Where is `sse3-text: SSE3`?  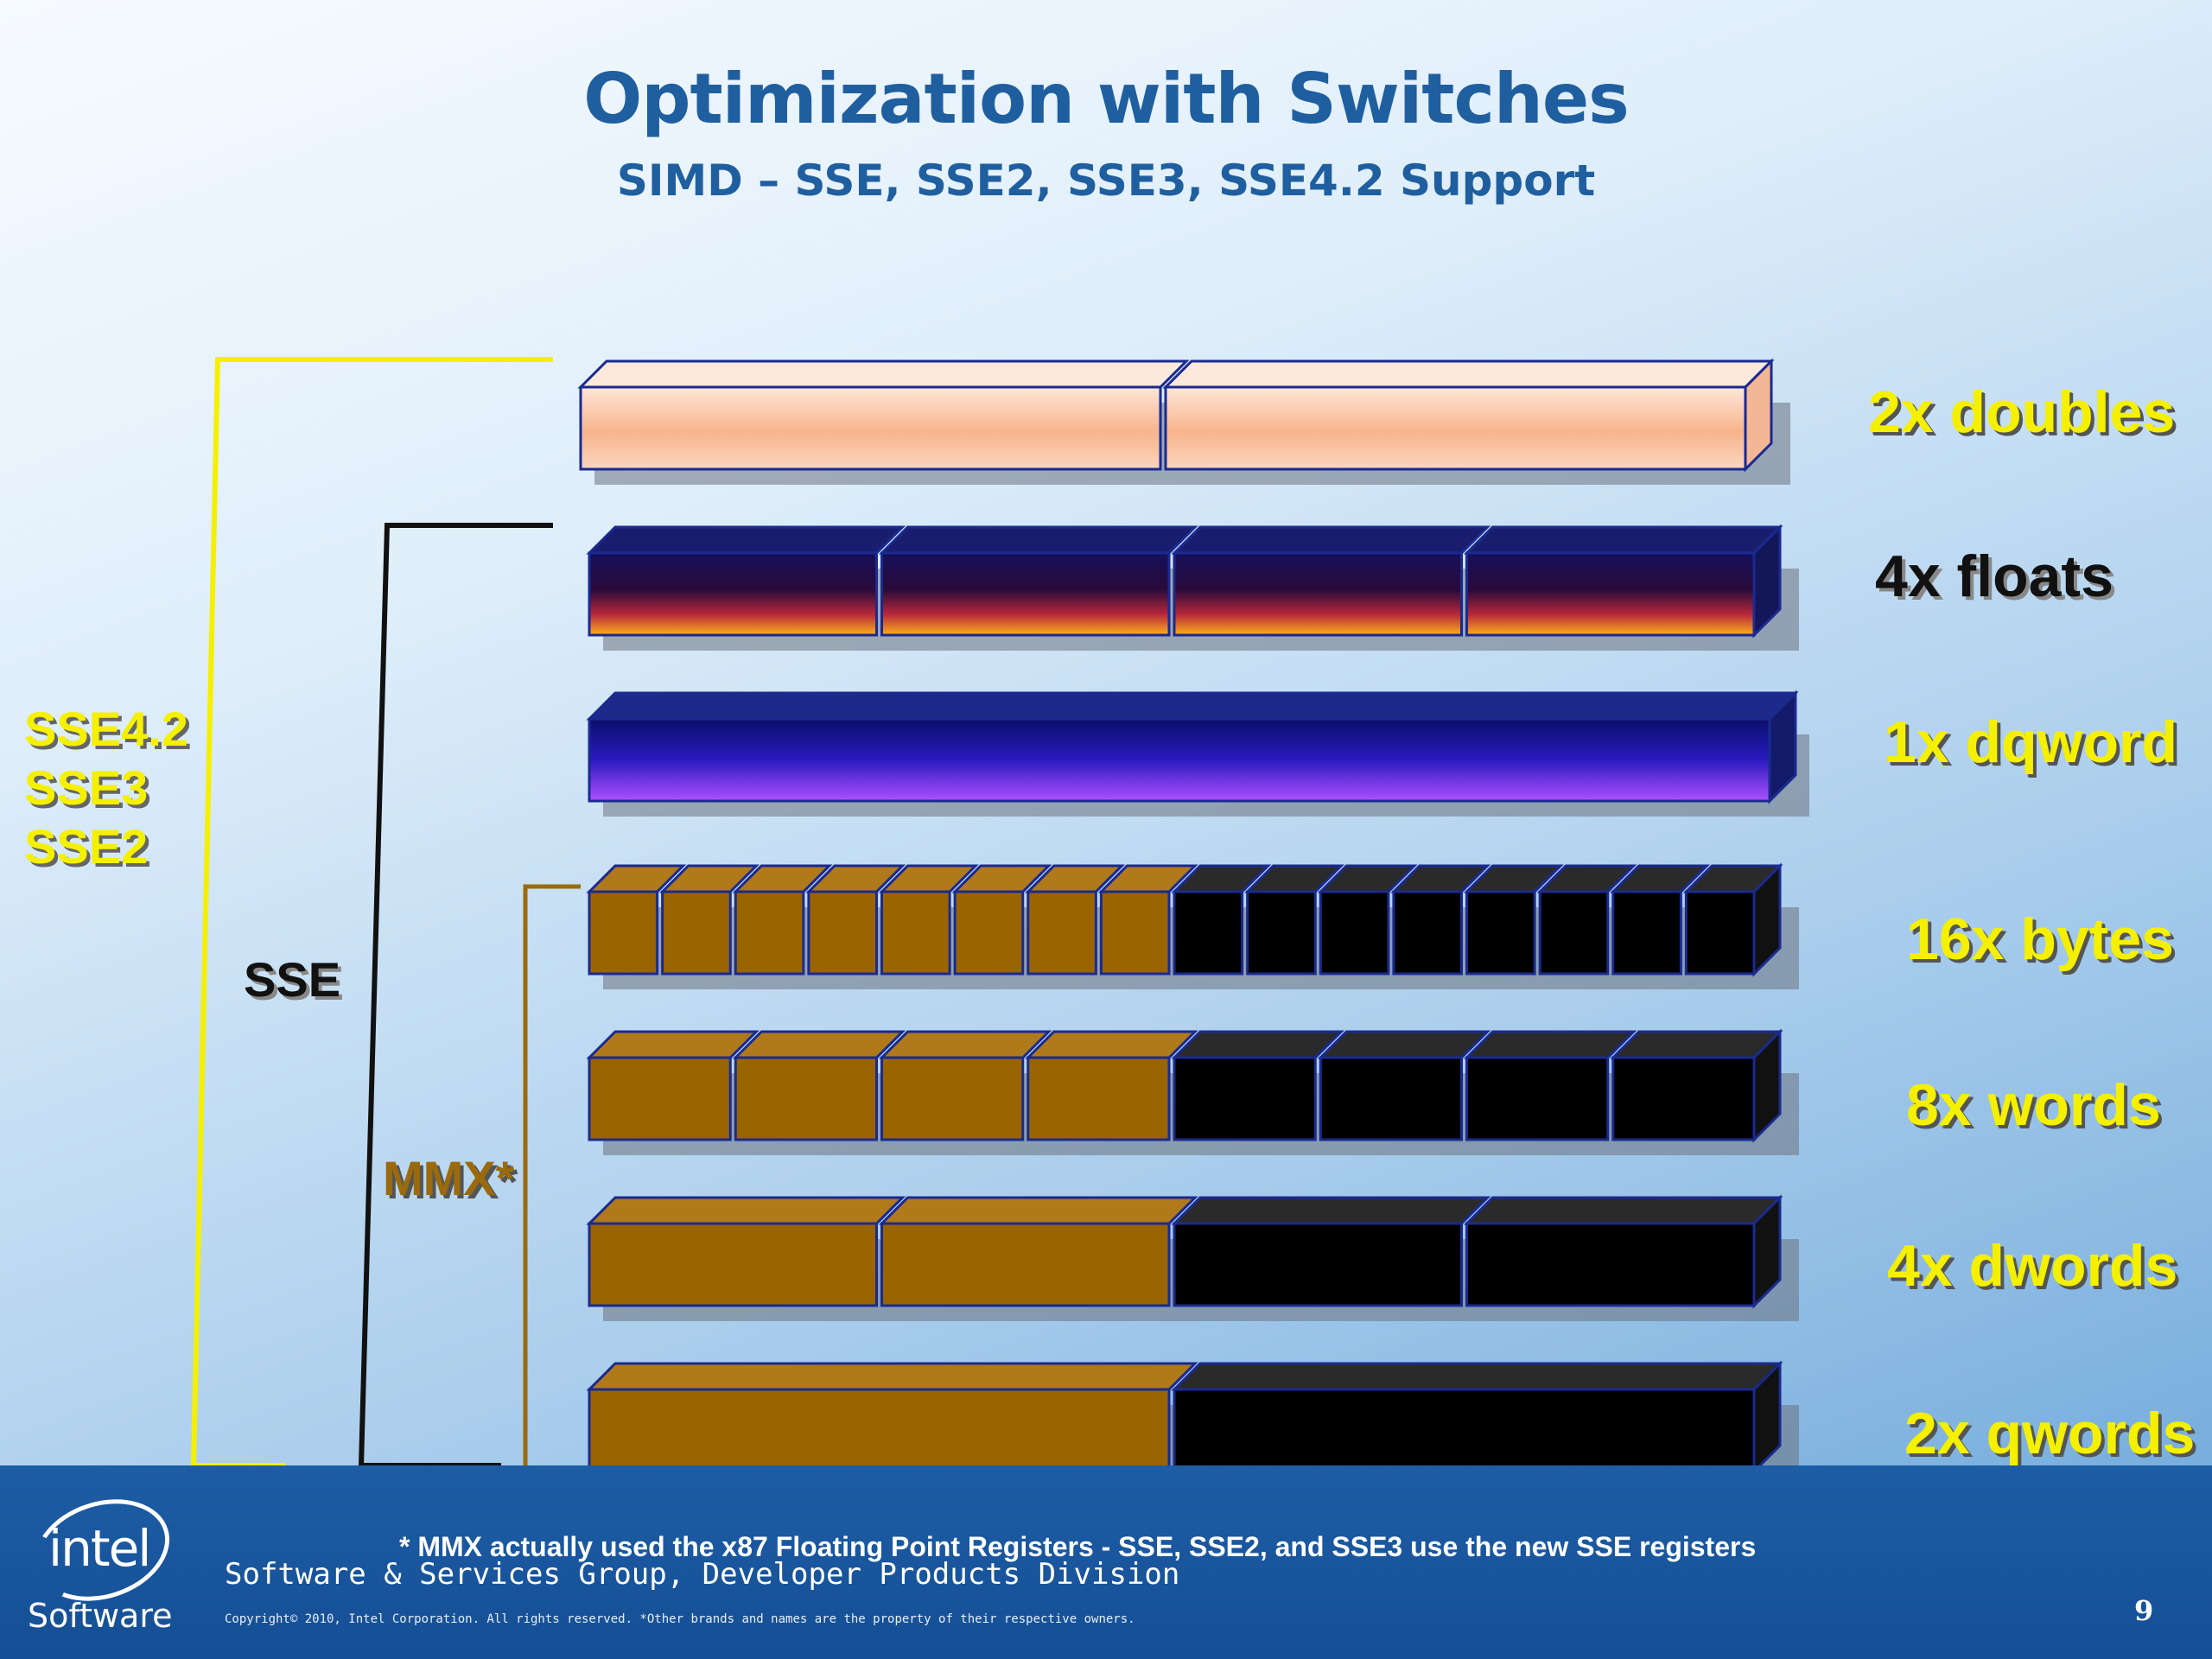
sse3-text: SSE3 is located at coordinates (86, 787).